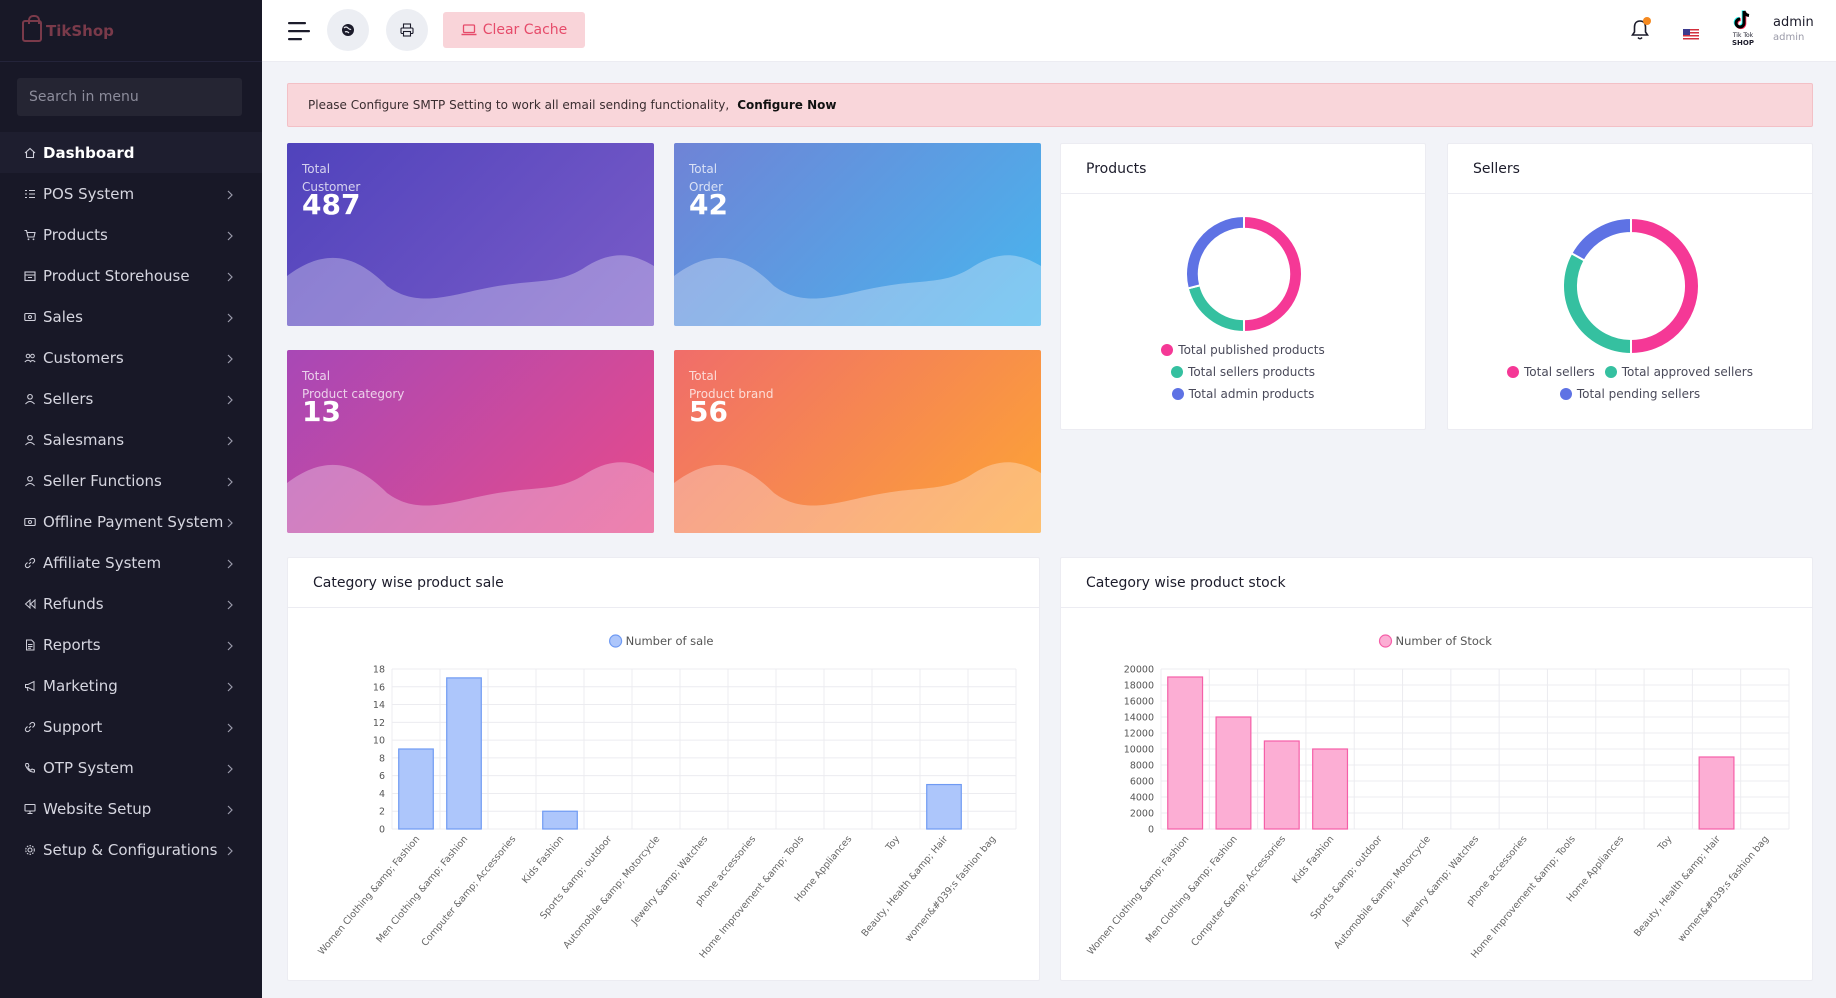 This screenshot has height=998, width=1836. Describe the element at coordinates (30, 194) in the screenshot. I see `list-icon` at that location.